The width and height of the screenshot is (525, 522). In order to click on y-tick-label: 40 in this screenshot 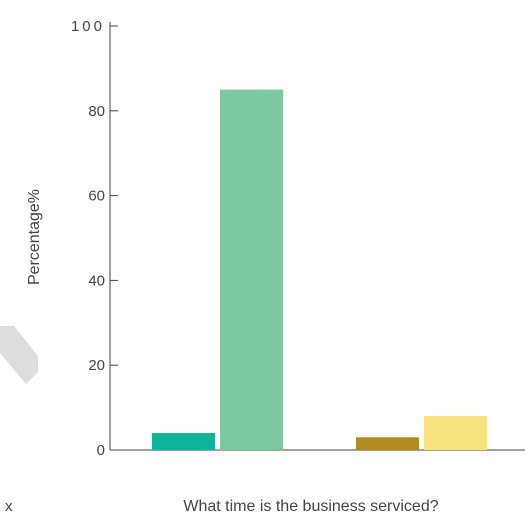, I will do `click(96, 280)`.